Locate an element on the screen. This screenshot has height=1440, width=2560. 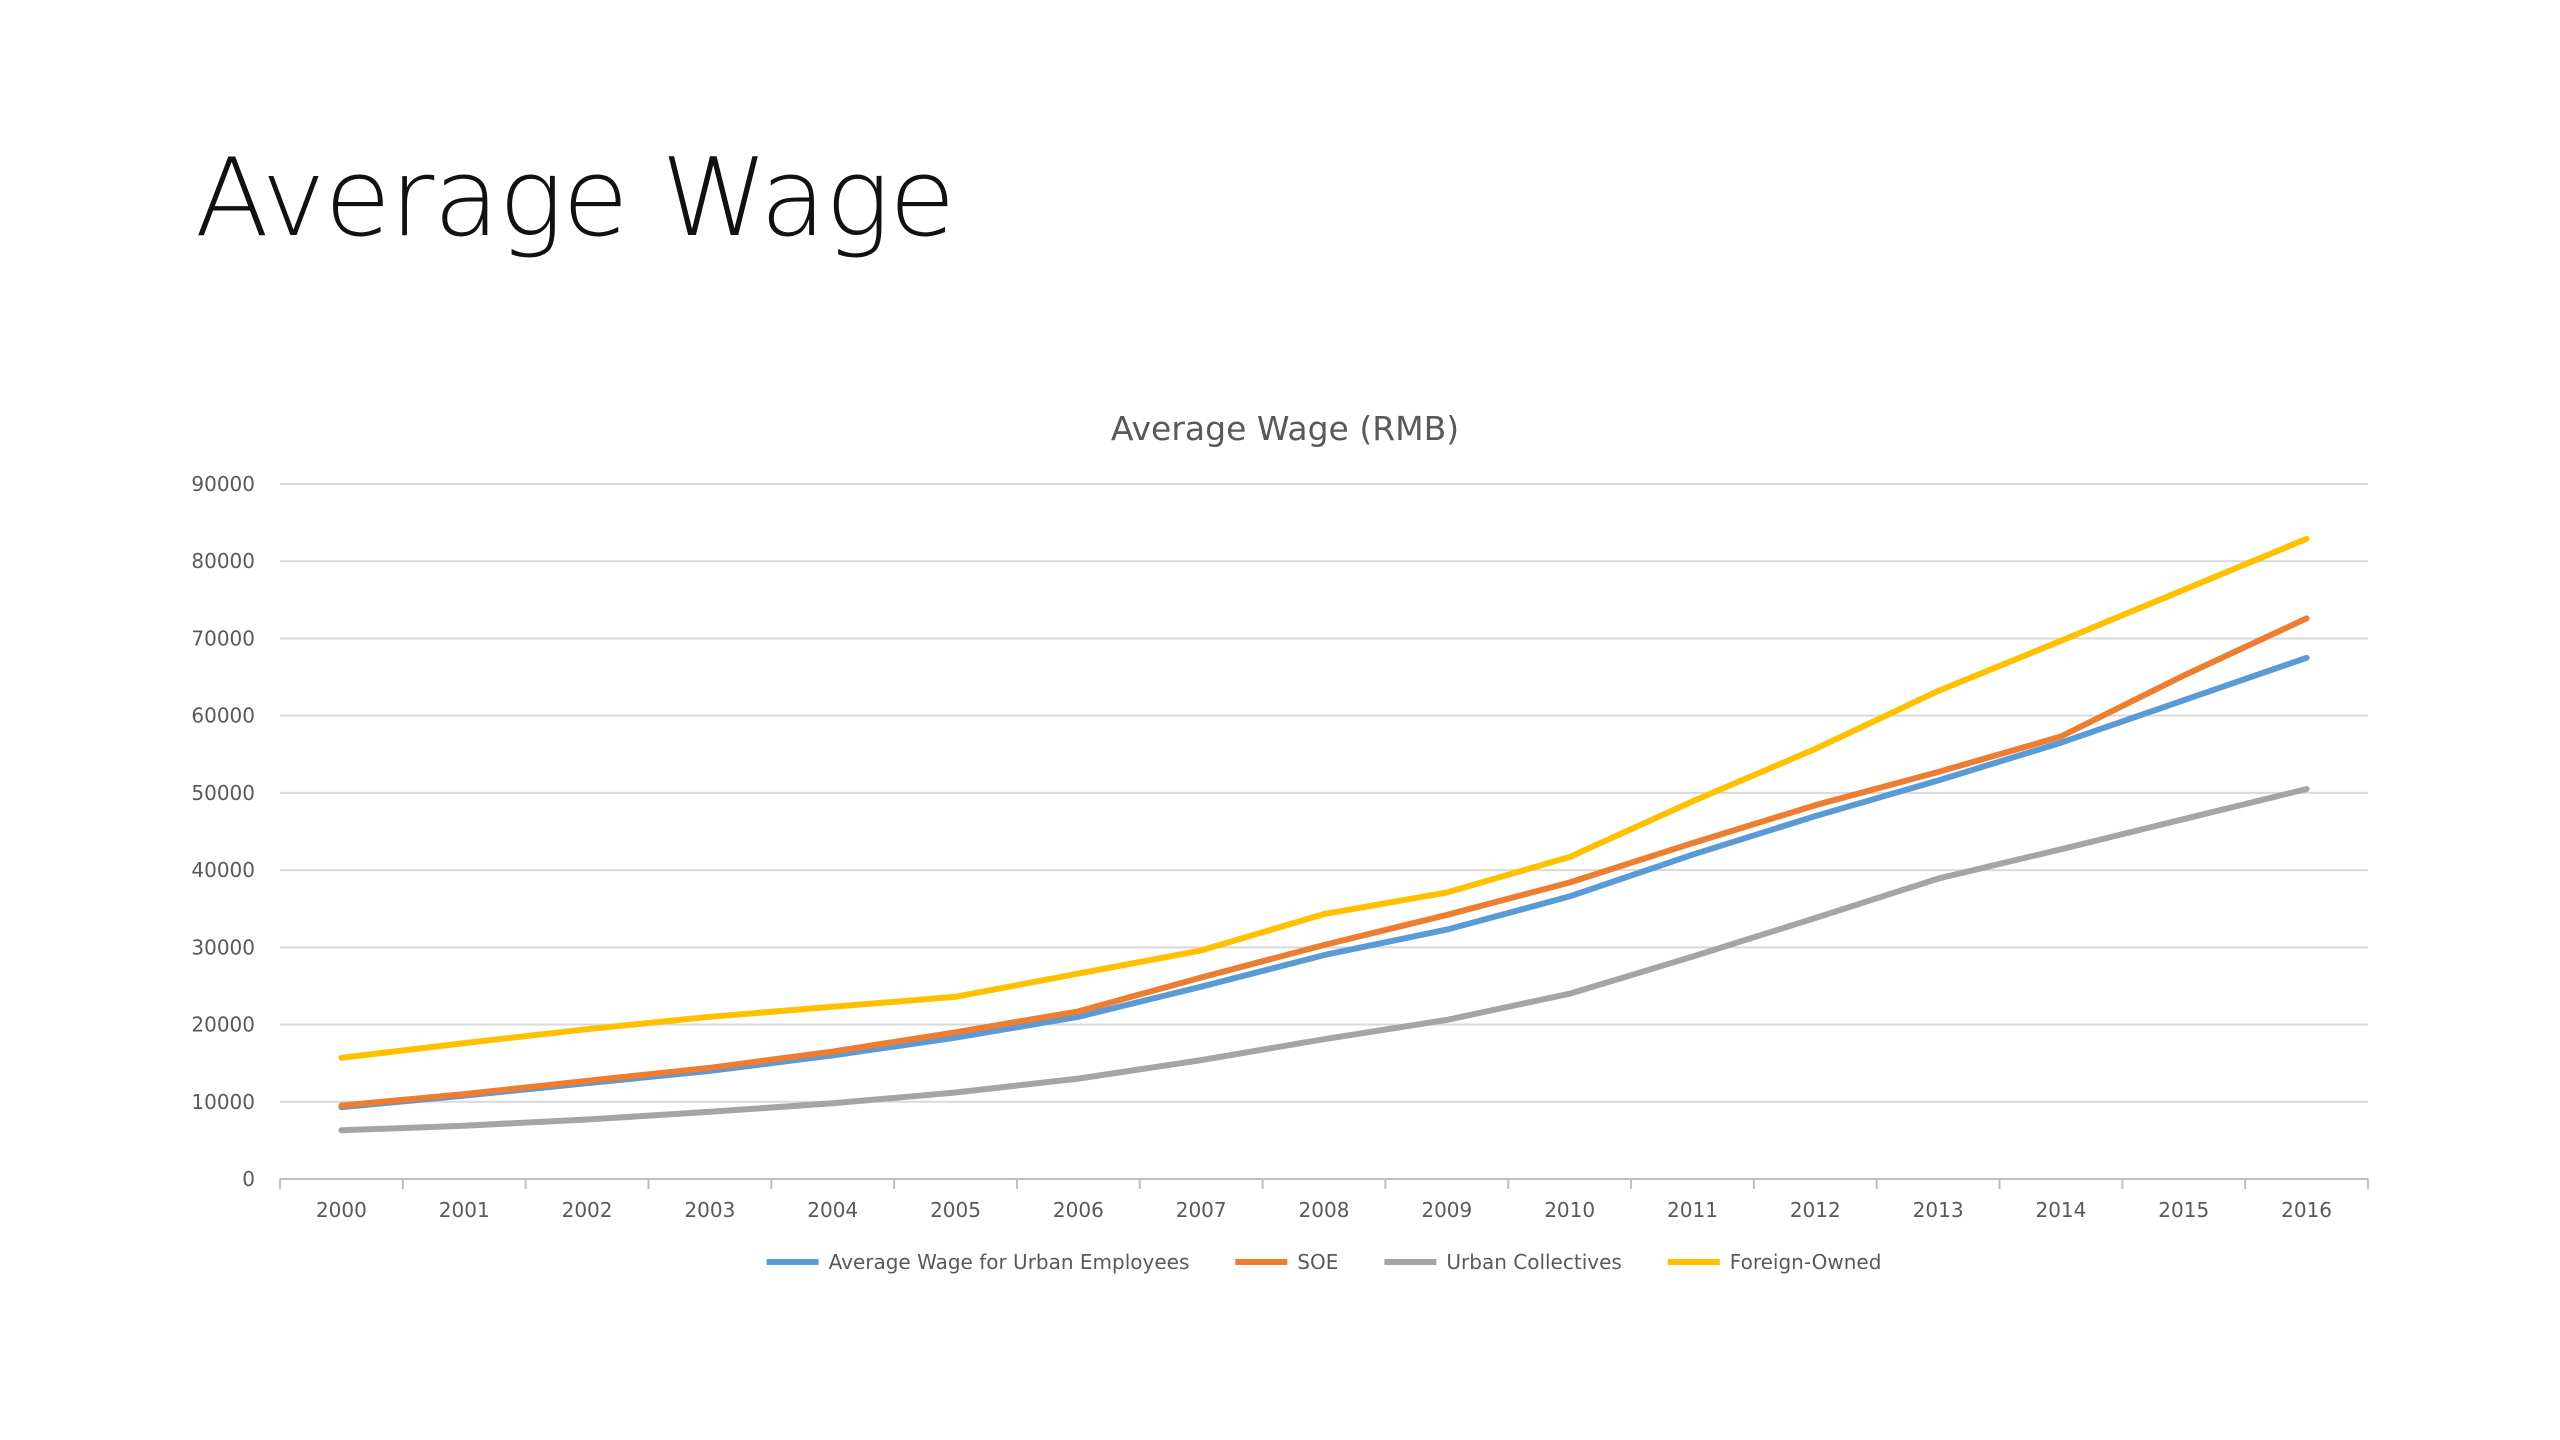
legend-item: Foreign-Owned is located at coordinates (1774, 1262).